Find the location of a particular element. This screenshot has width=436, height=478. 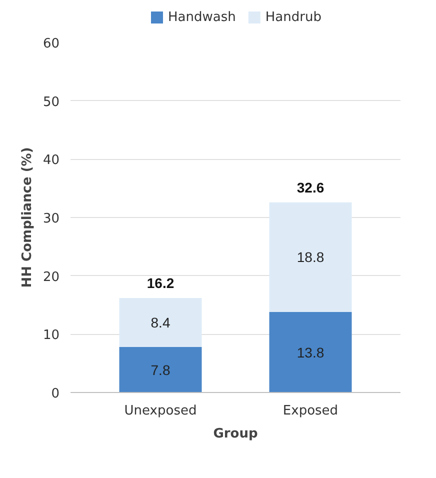

y-tick-label: 30 is located at coordinates (51, 219).